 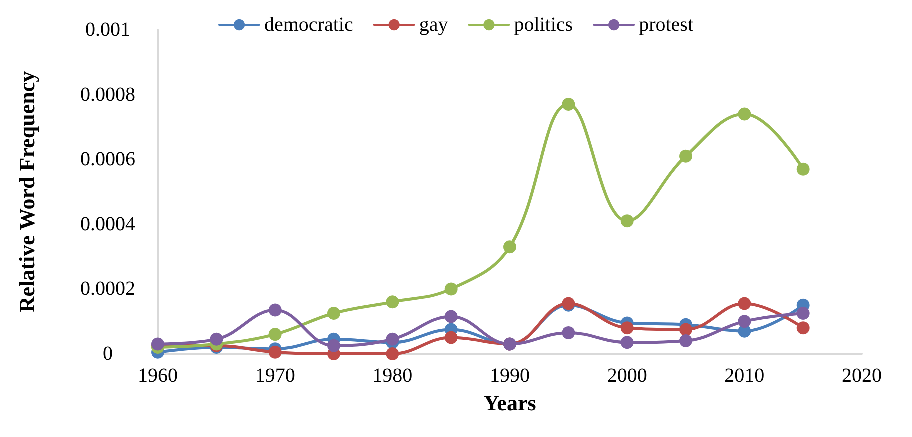 I want to click on y-tick-label: 0.0004, so click(x=108, y=224).